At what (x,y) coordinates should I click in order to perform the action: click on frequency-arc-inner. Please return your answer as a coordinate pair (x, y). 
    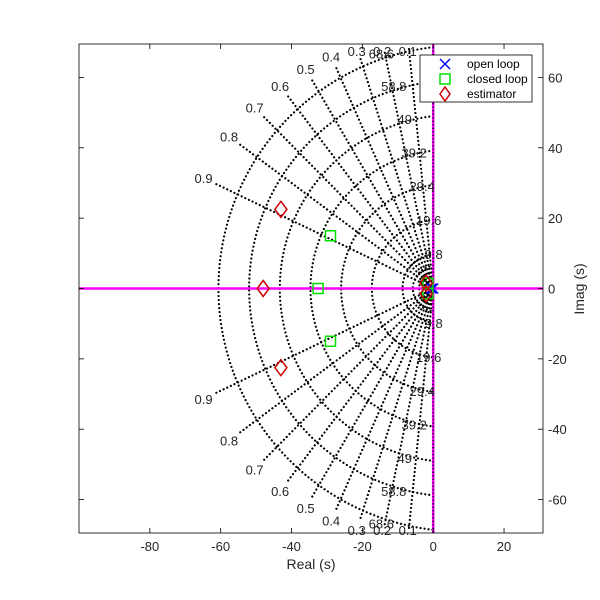
    Looking at the image, I should click on (423, 288).